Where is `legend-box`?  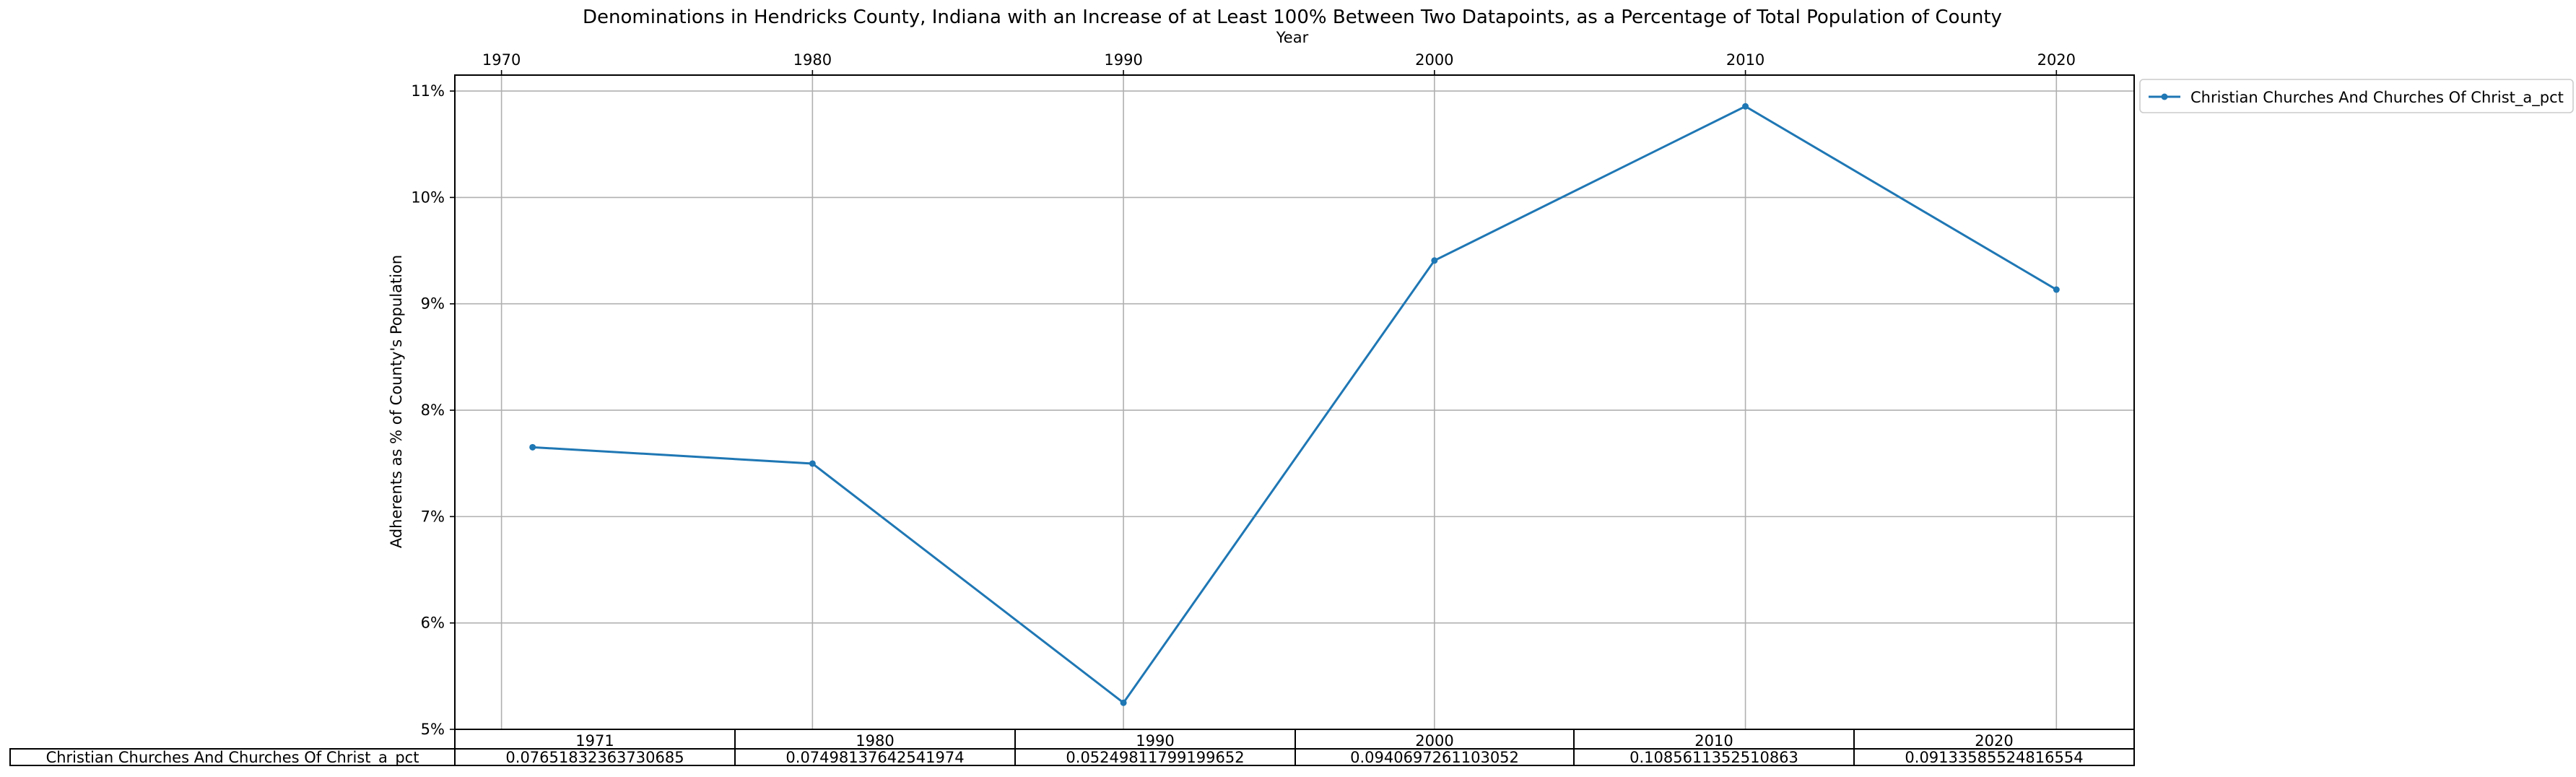 legend-box is located at coordinates (2356, 96).